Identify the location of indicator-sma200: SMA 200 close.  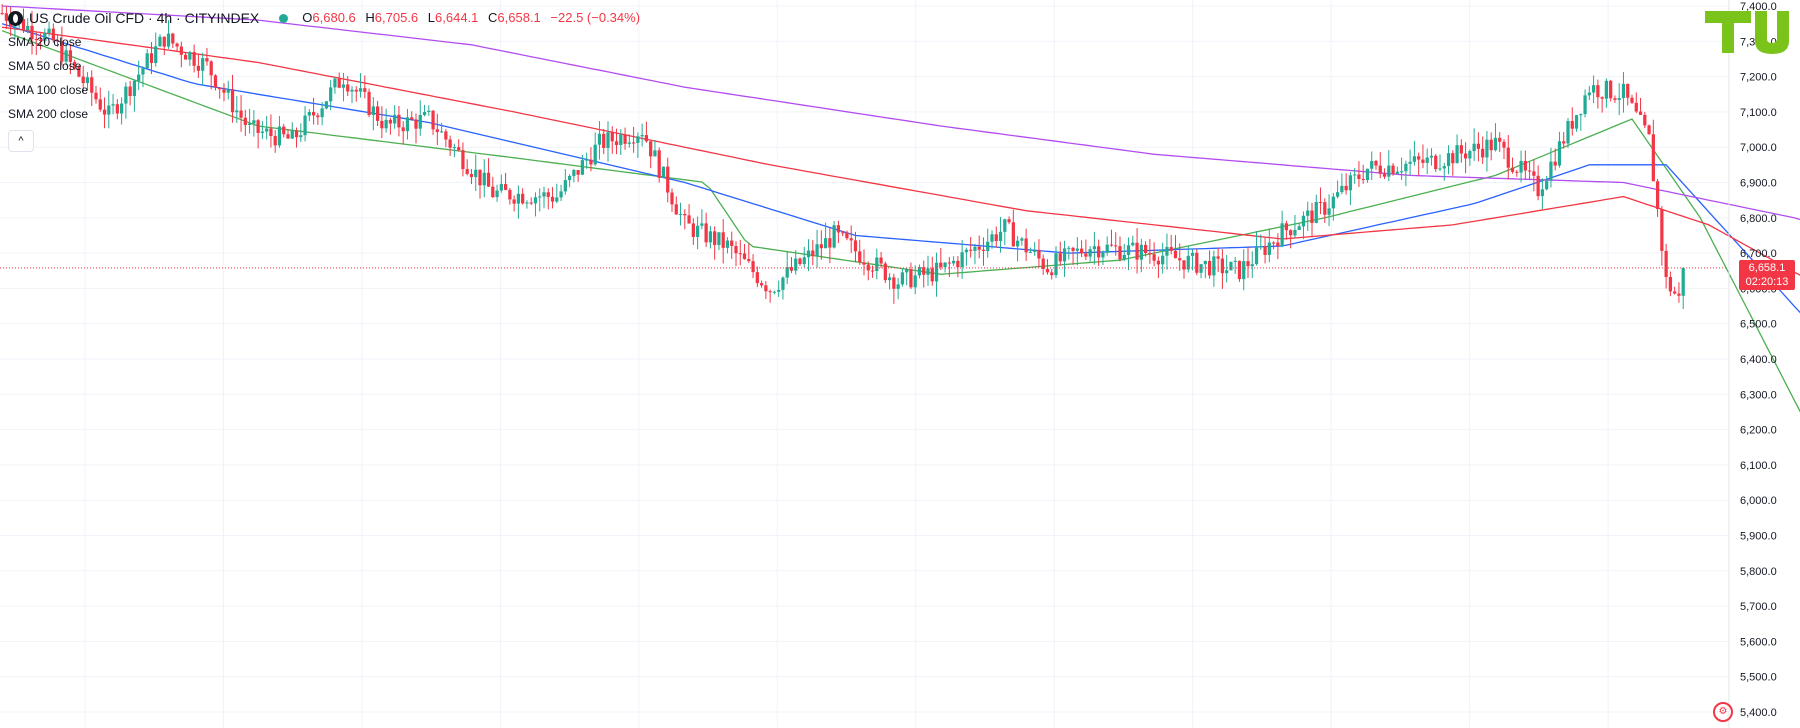
(48, 114).